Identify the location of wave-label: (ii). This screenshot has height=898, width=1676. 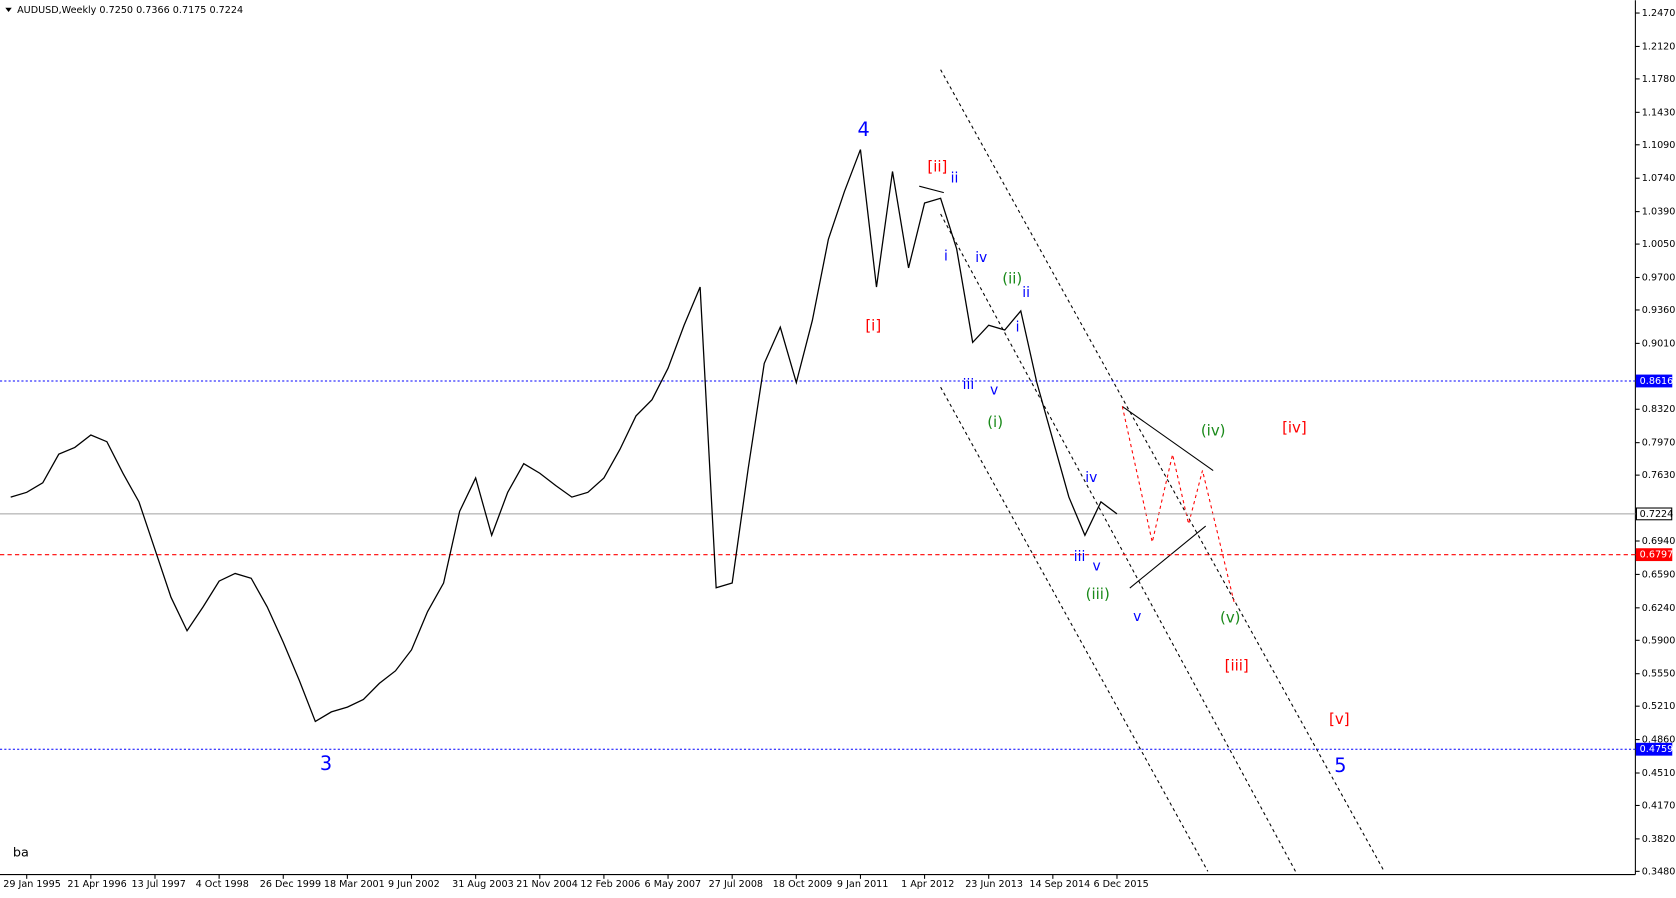
(1012, 279).